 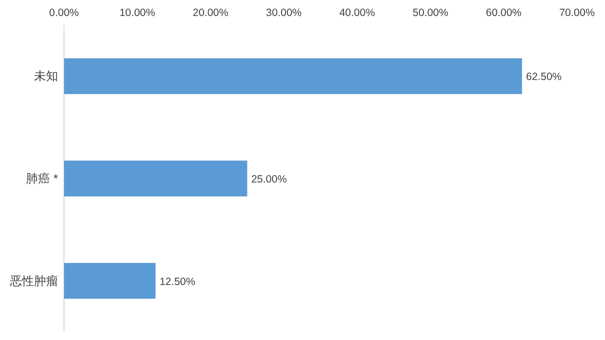 I want to click on data-label: 12.50%, so click(x=178, y=282).